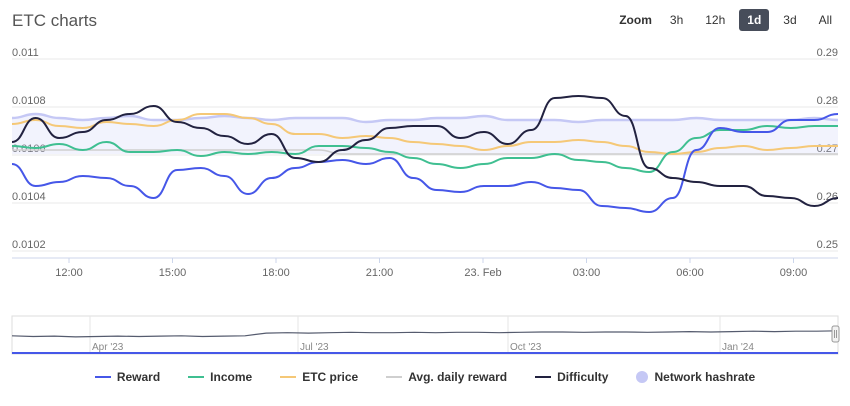  What do you see at coordinates (29, 101) in the screenshot?
I see `y-left-tick-label: 0.0108` at bounding box center [29, 101].